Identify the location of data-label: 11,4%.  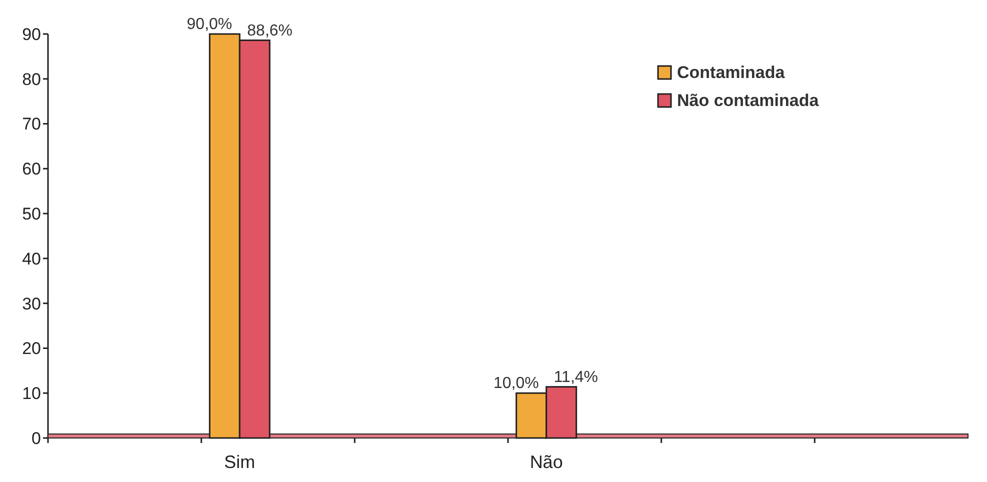
(576, 377).